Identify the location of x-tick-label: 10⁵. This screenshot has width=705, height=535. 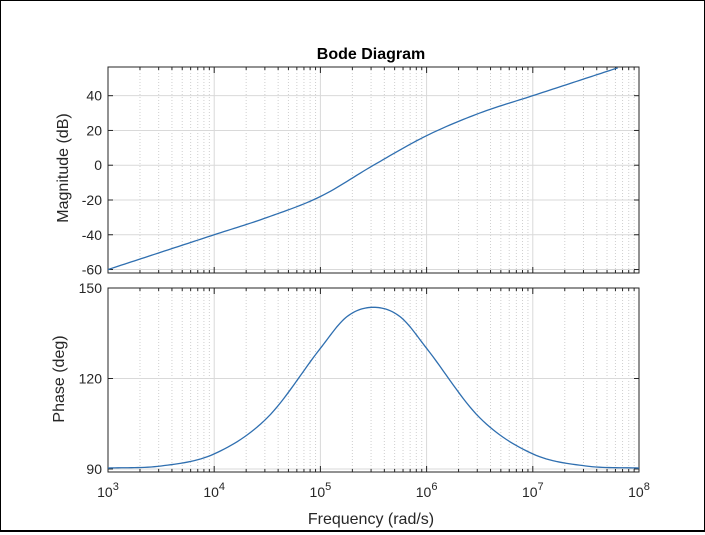
(321, 490).